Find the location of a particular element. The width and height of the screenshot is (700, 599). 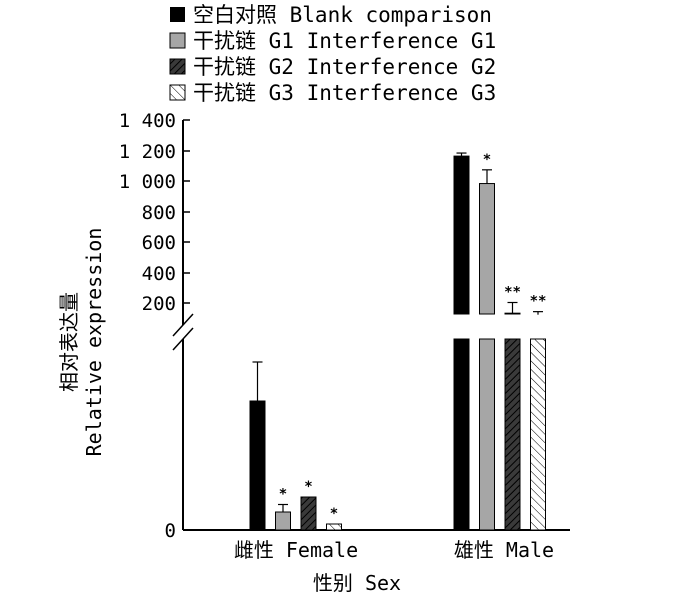

y-tick-label: 0 is located at coordinates (170, 531).